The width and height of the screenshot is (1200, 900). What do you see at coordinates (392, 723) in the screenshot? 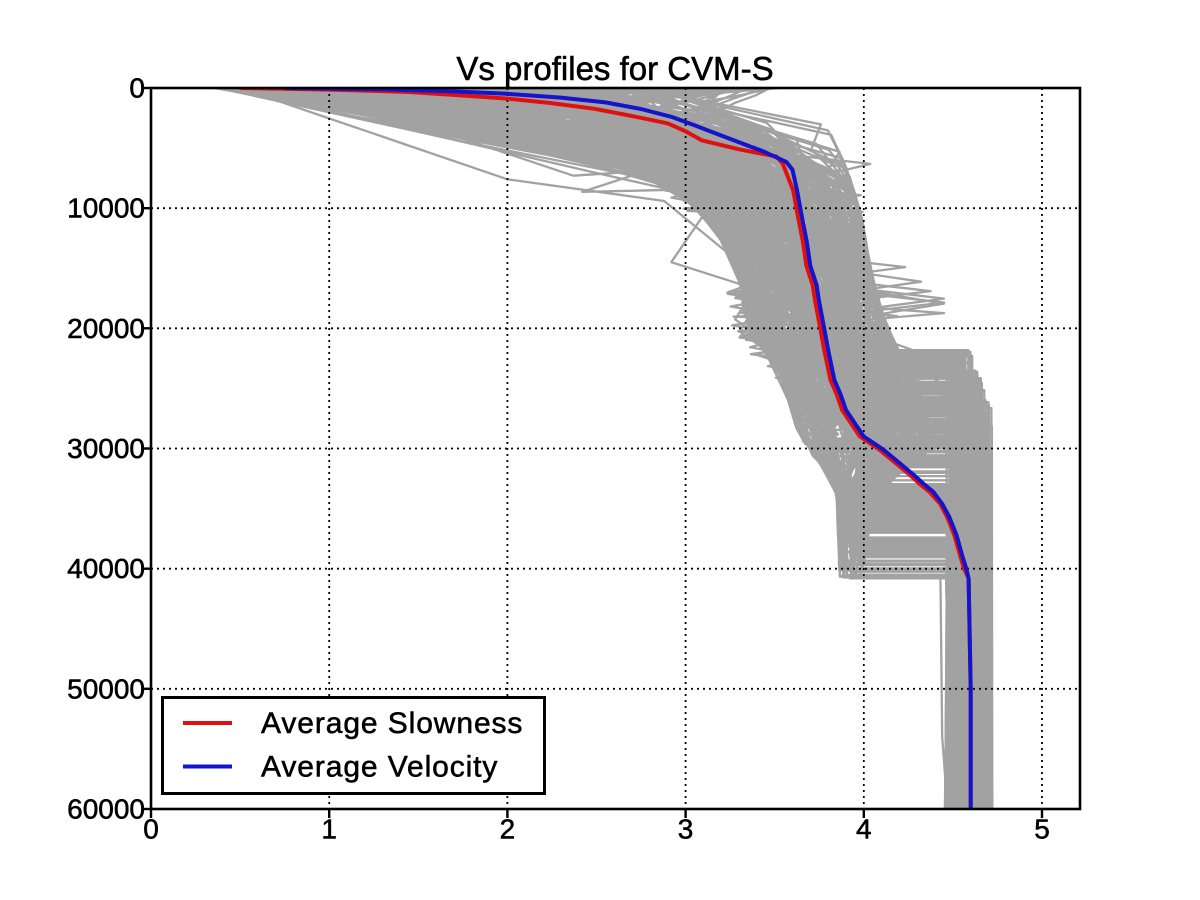
I see `svg-text: Average Slowness` at bounding box center [392, 723].